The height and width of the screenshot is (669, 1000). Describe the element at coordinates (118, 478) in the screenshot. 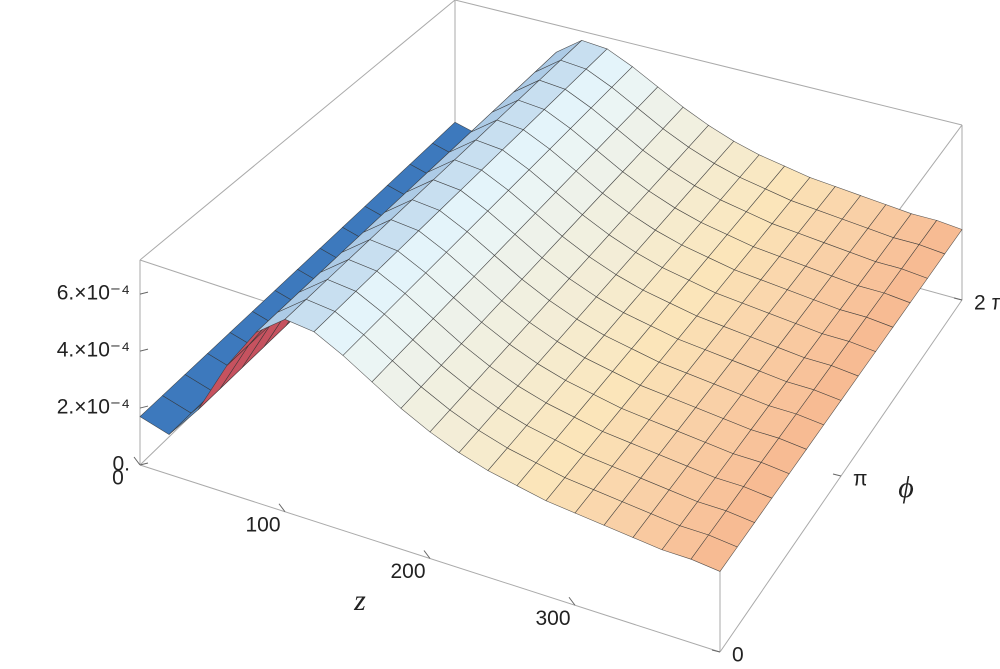

I see `x-tick-label: 0` at that location.